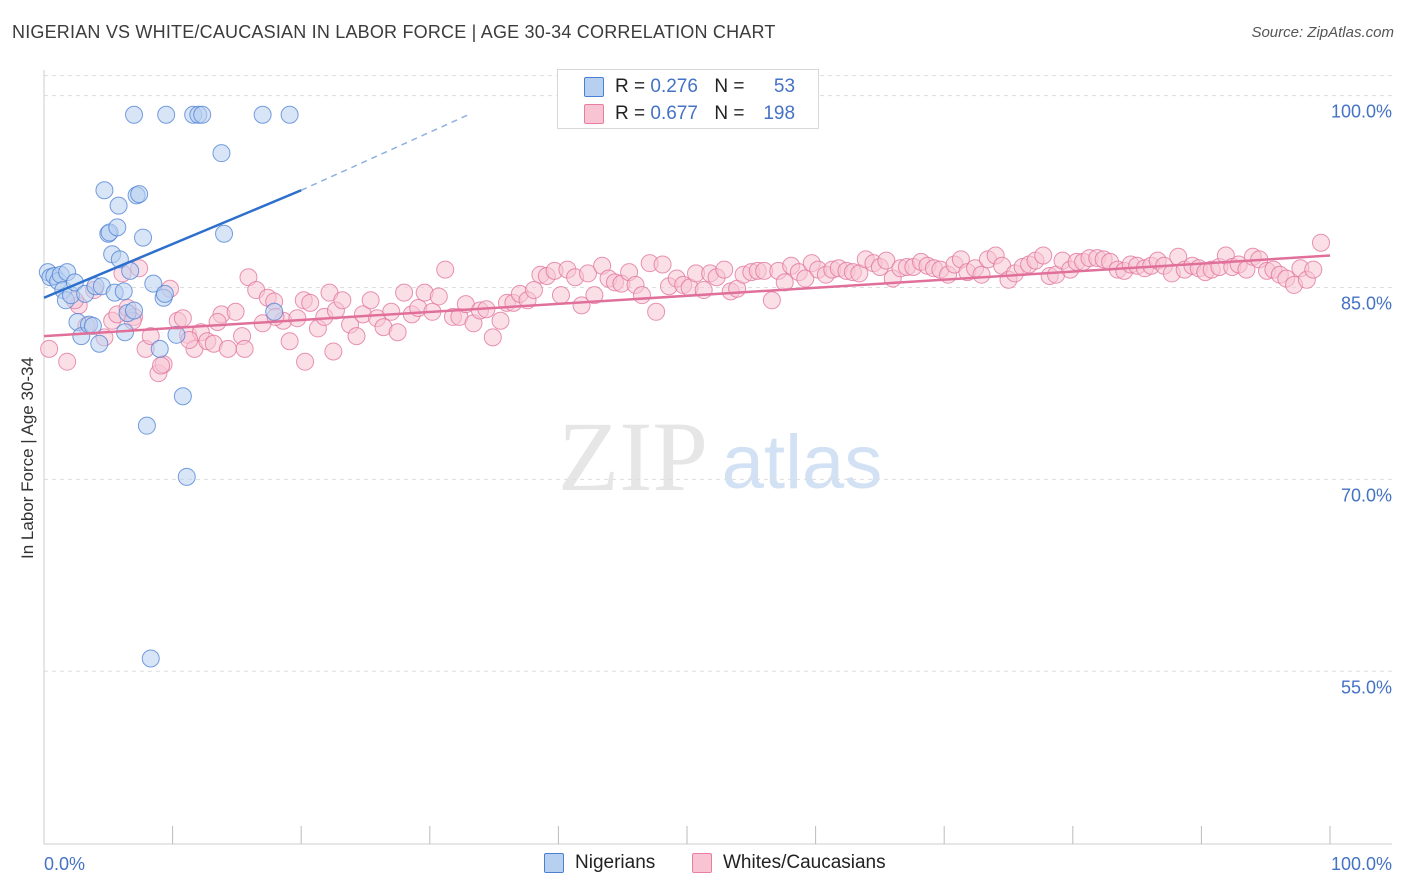  Describe the element at coordinates (1366, 495) in the screenshot. I see `y-tick-label: 70.0%` at that location.